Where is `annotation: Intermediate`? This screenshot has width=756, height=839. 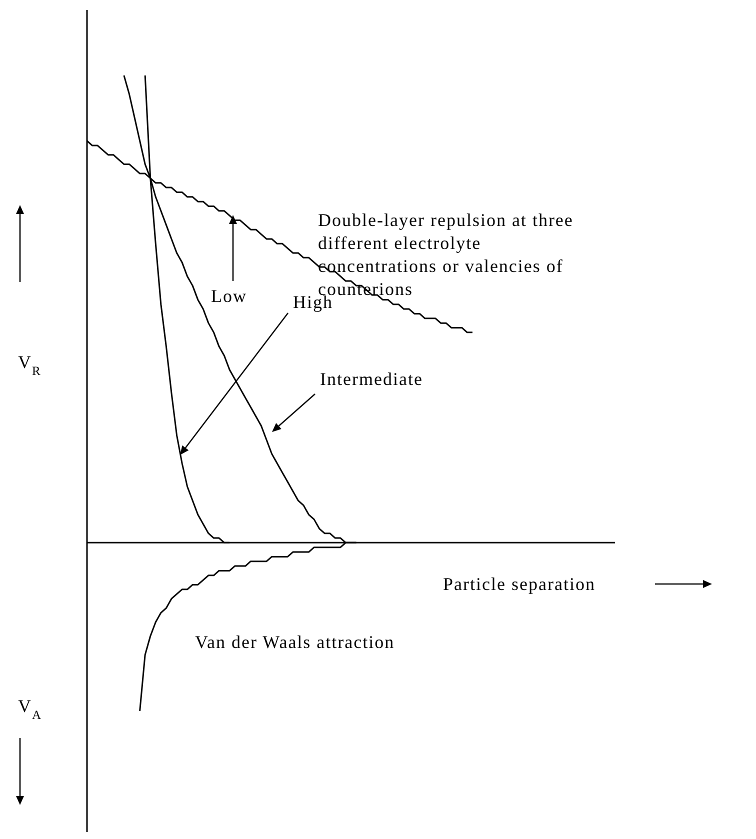 annotation: Intermediate is located at coordinates (371, 379).